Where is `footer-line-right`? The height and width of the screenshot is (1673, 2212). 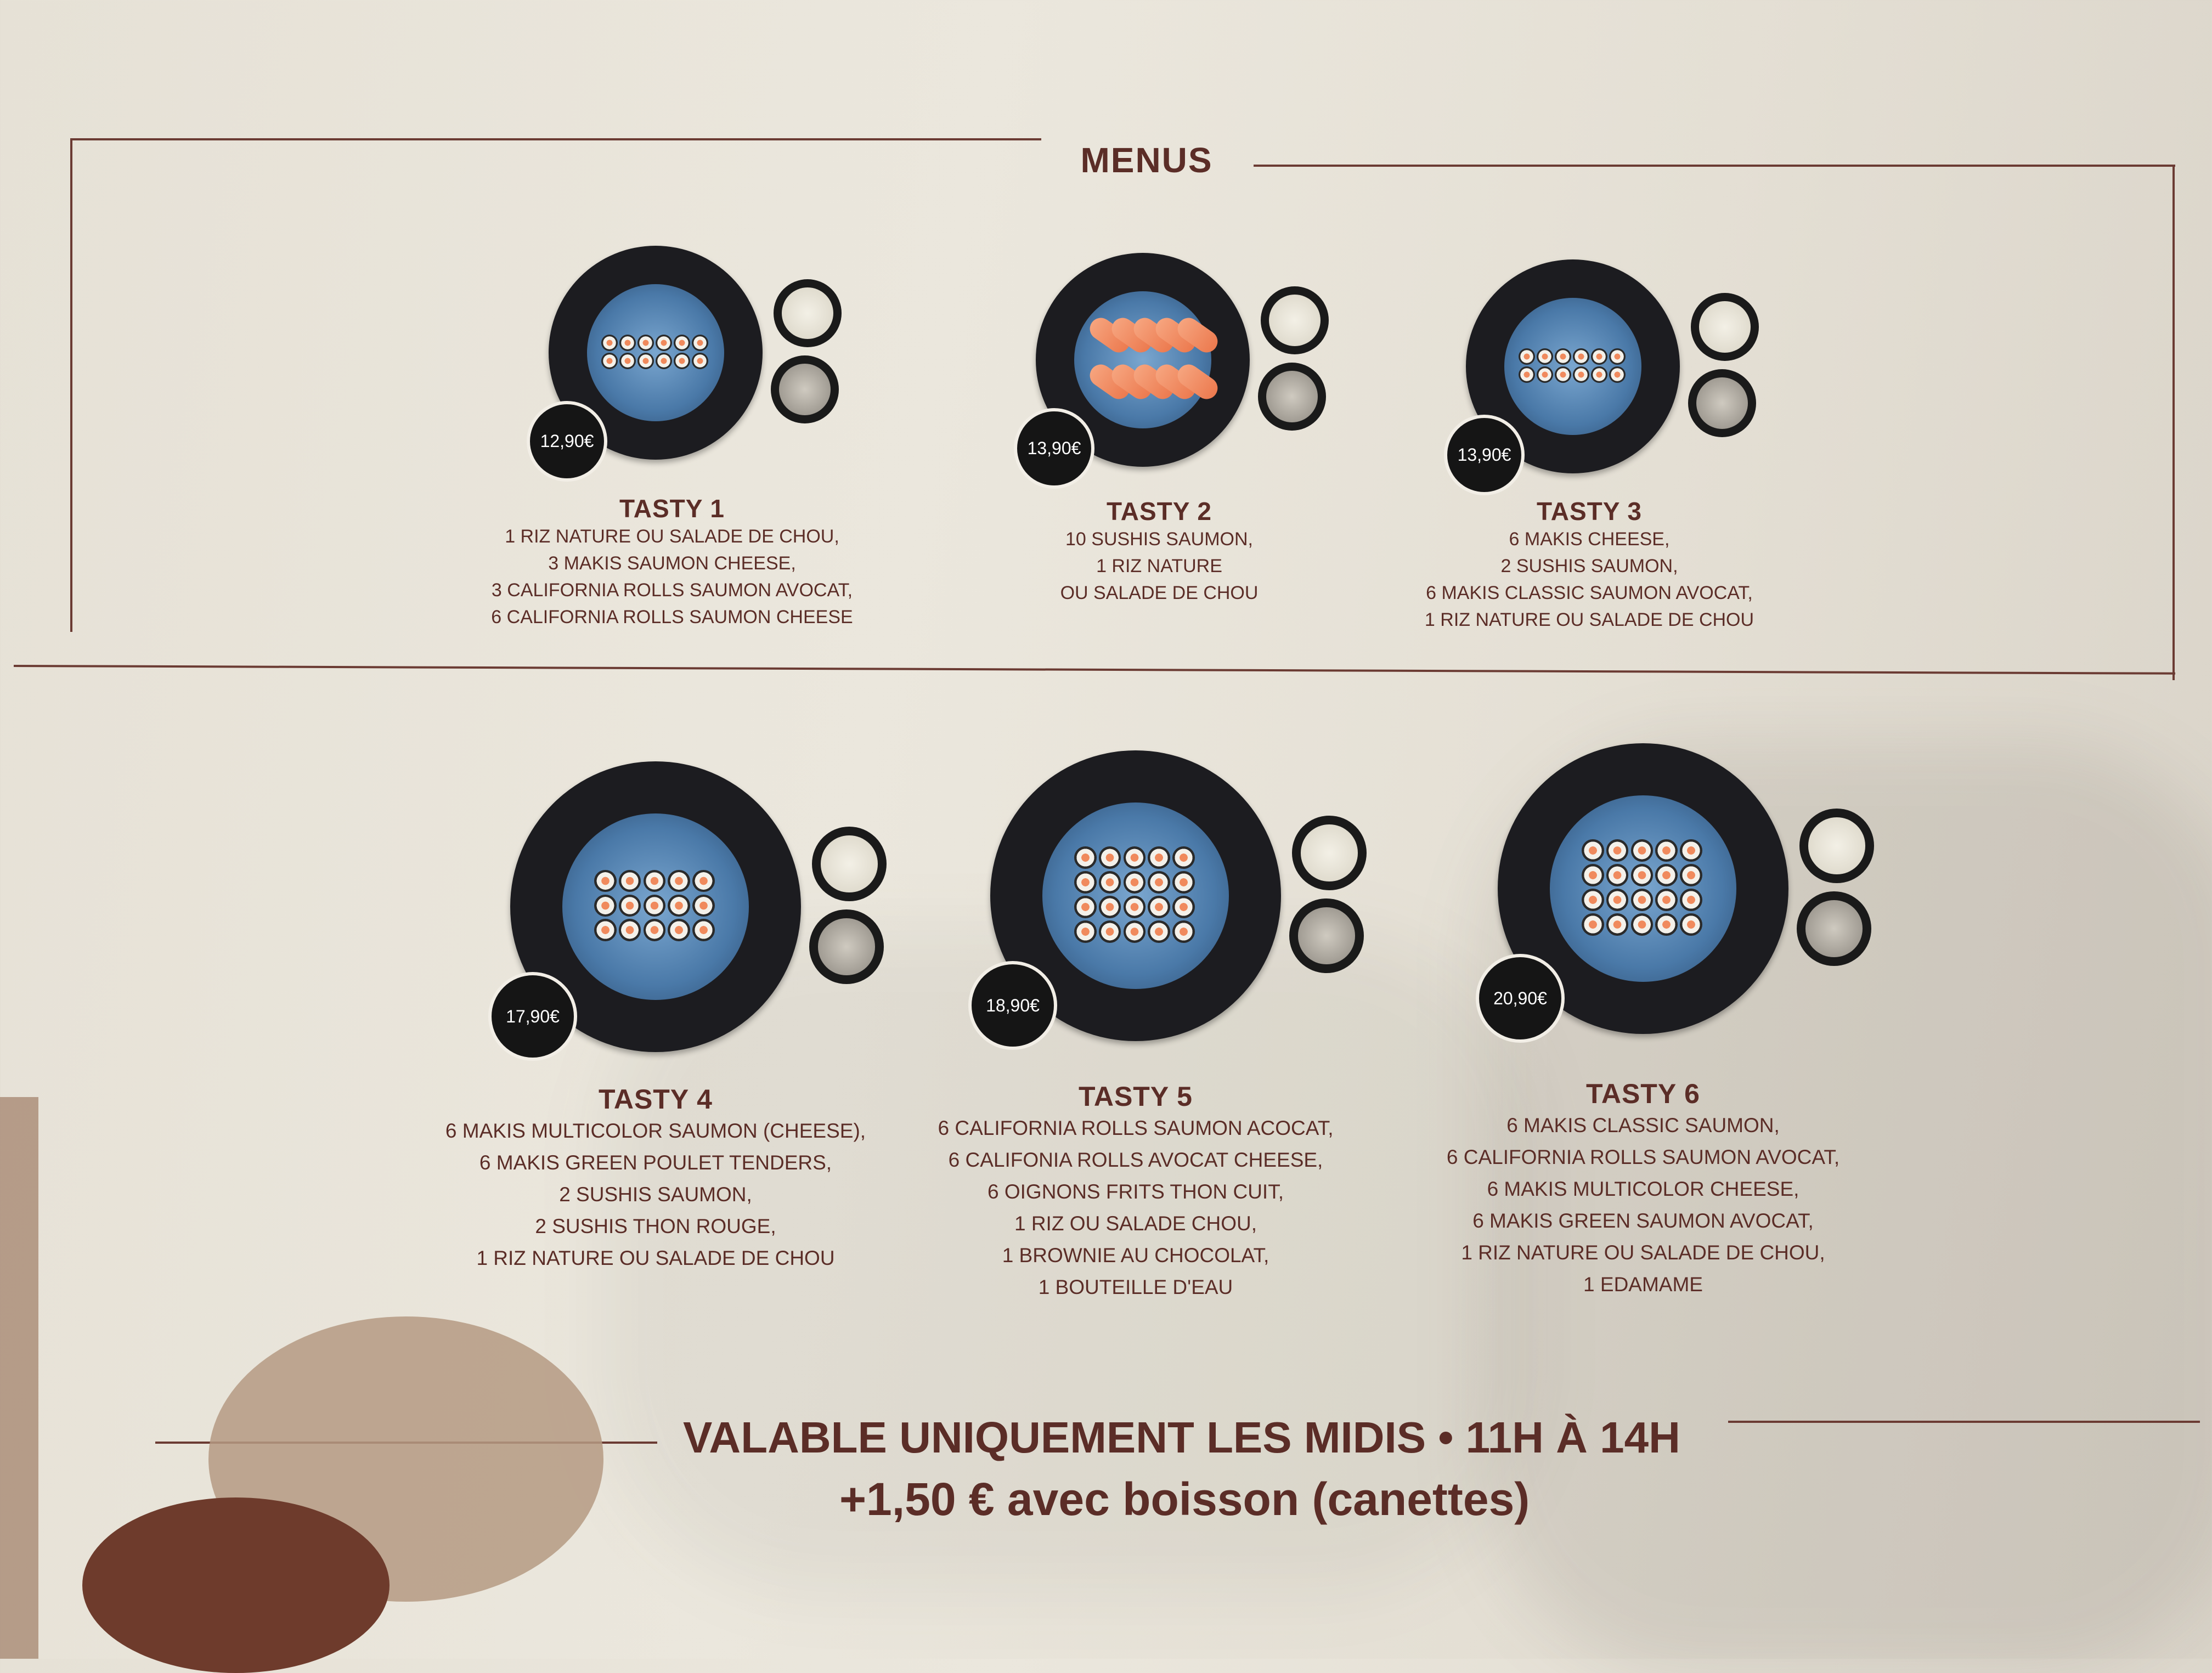
footer-line-right is located at coordinates (1964, 1422).